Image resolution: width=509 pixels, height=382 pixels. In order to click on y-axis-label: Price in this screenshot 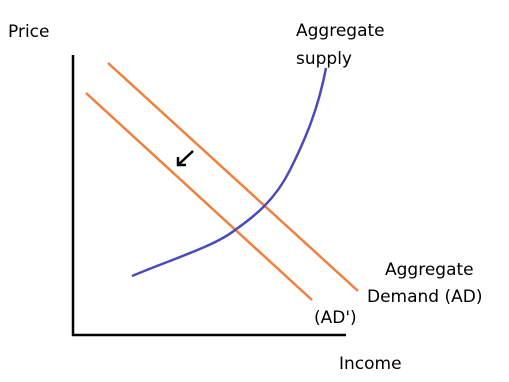, I will do `click(28, 32)`.